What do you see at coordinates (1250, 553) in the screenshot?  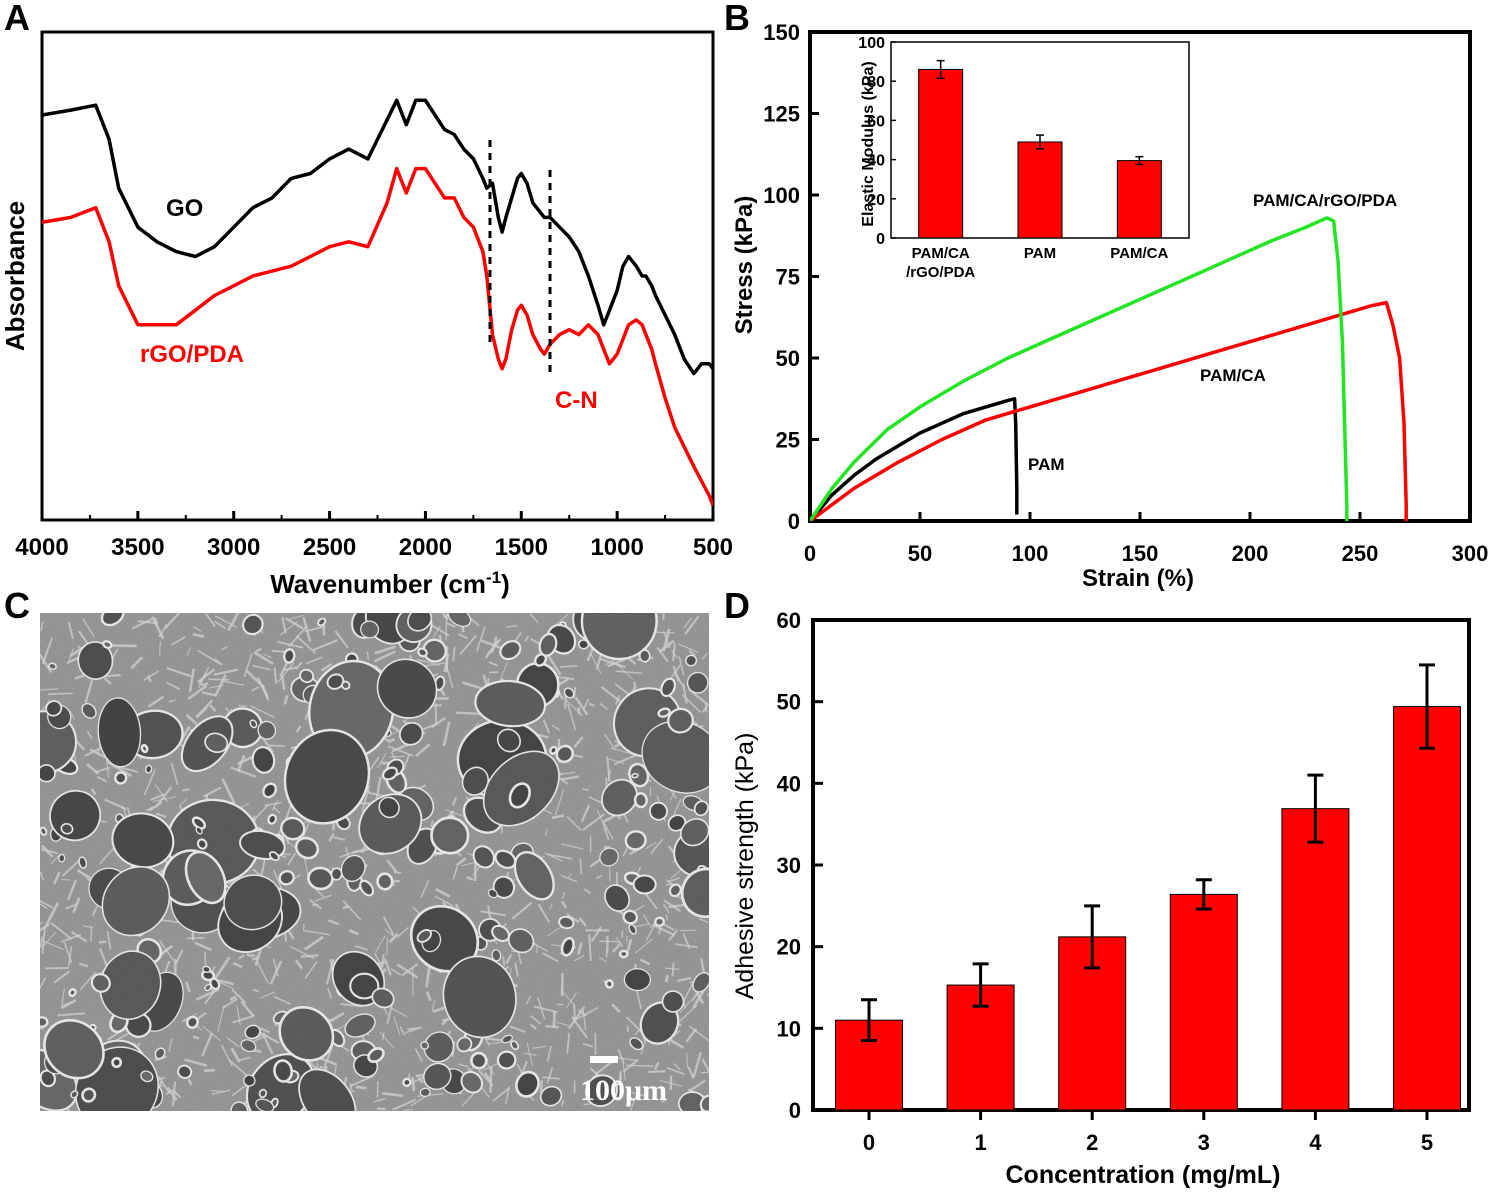 I see `panel-b-x-tick-label: 200` at bounding box center [1250, 553].